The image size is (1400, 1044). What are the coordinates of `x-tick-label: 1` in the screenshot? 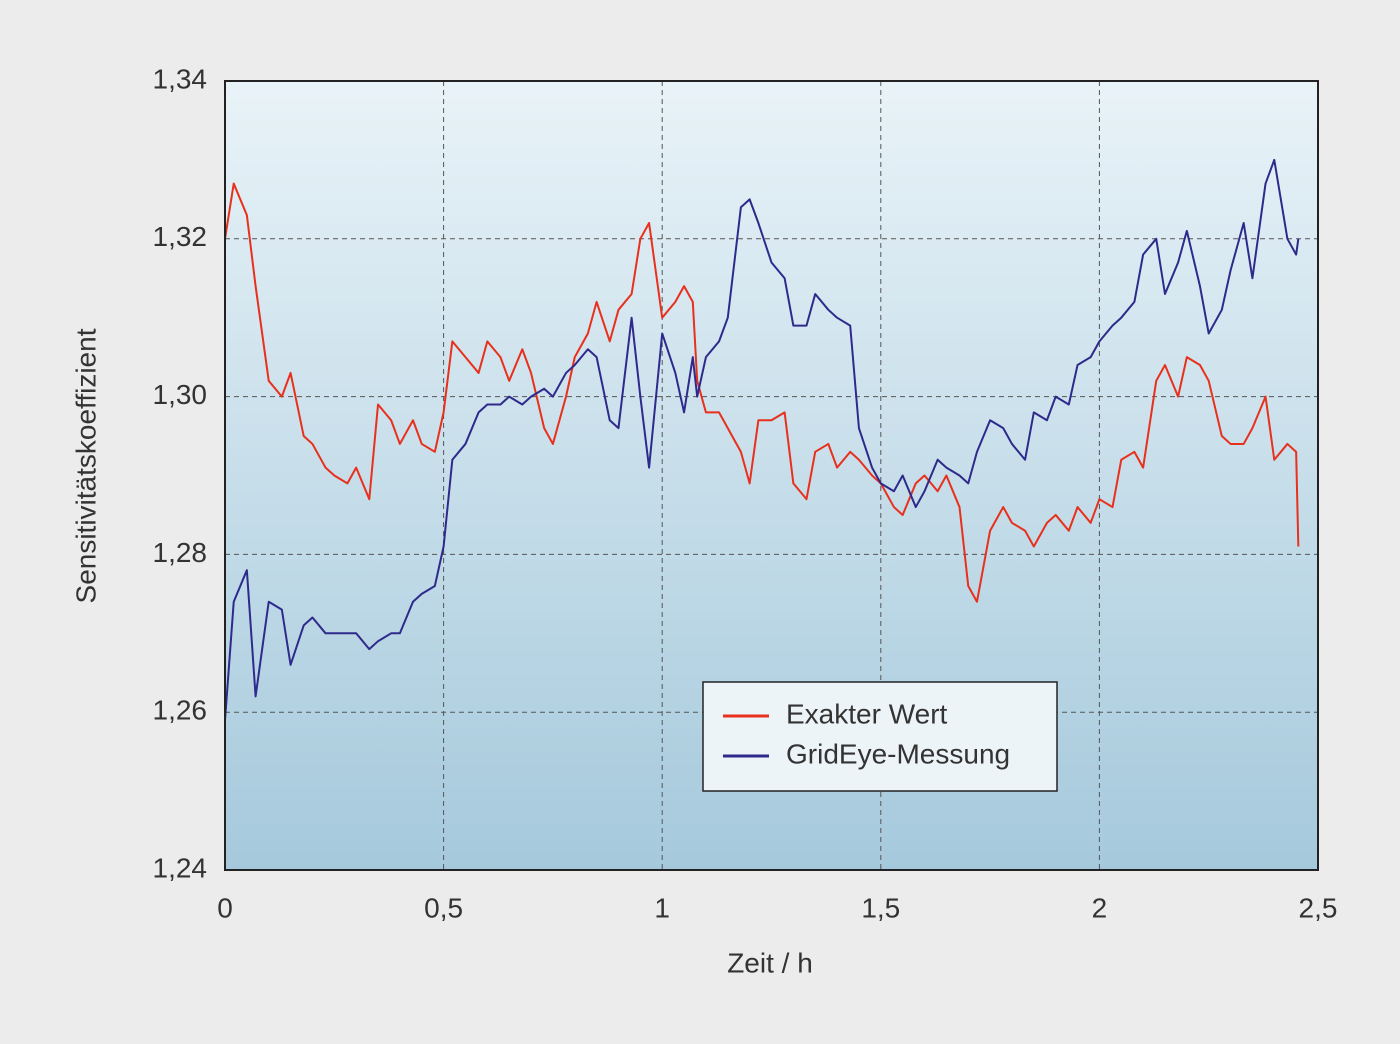 It's located at (662, 907).